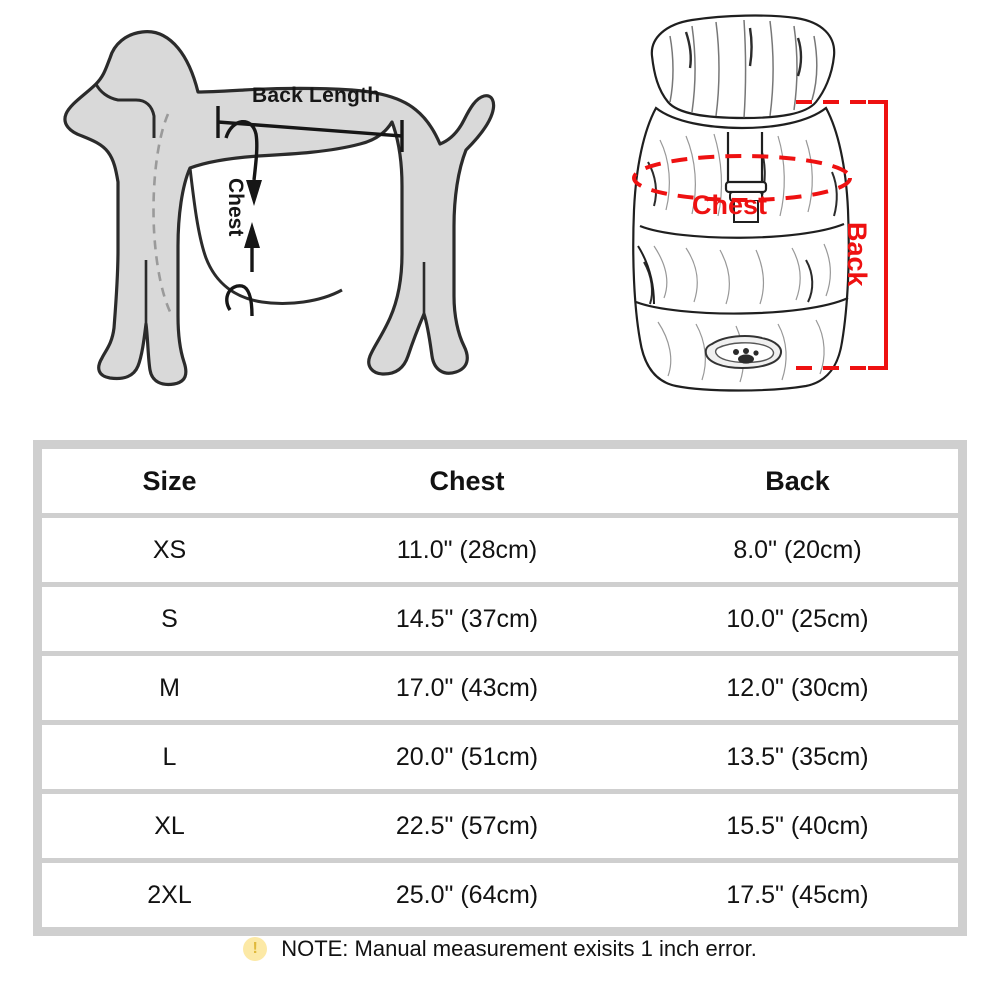 The width and height of the screenshot is (1000, 1000). What do you see at coordinates (797, 756) in the screenshot?
I see `cell-back: 13.5" (35cm)` at bounding box center [797, 756].